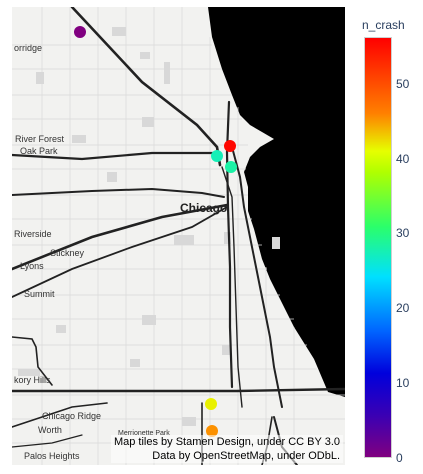 The height and width of the screenshot is (474, 423). What do you see at coordinates (144, 433) in the screenshot?
I see `place-merrionette-park: Merrionette Park` at bounding box center [144, 433].